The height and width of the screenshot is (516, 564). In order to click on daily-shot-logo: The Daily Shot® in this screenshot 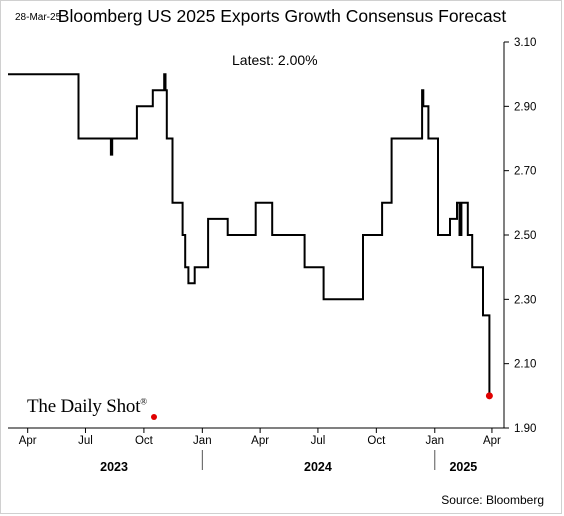, I will do `click(87, 407)`.